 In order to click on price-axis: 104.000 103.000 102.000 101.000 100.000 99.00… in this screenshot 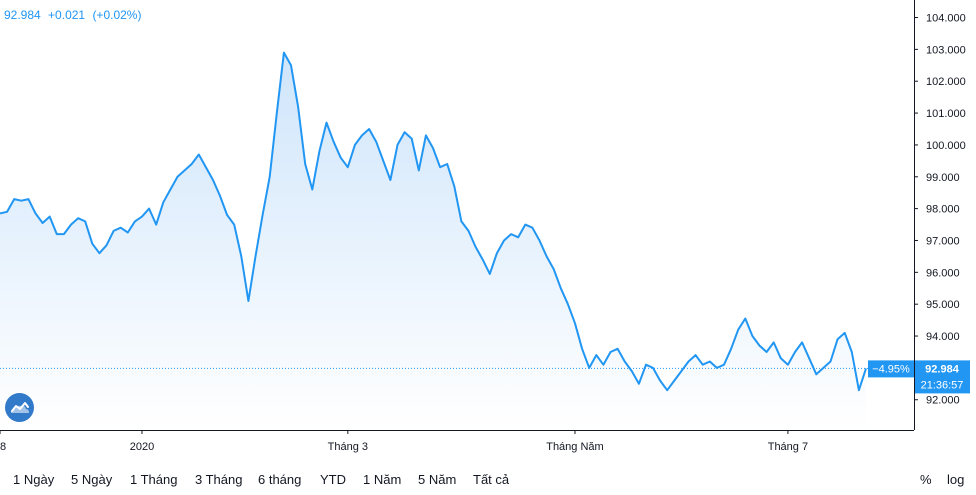, I will do `click(940, 210)`.